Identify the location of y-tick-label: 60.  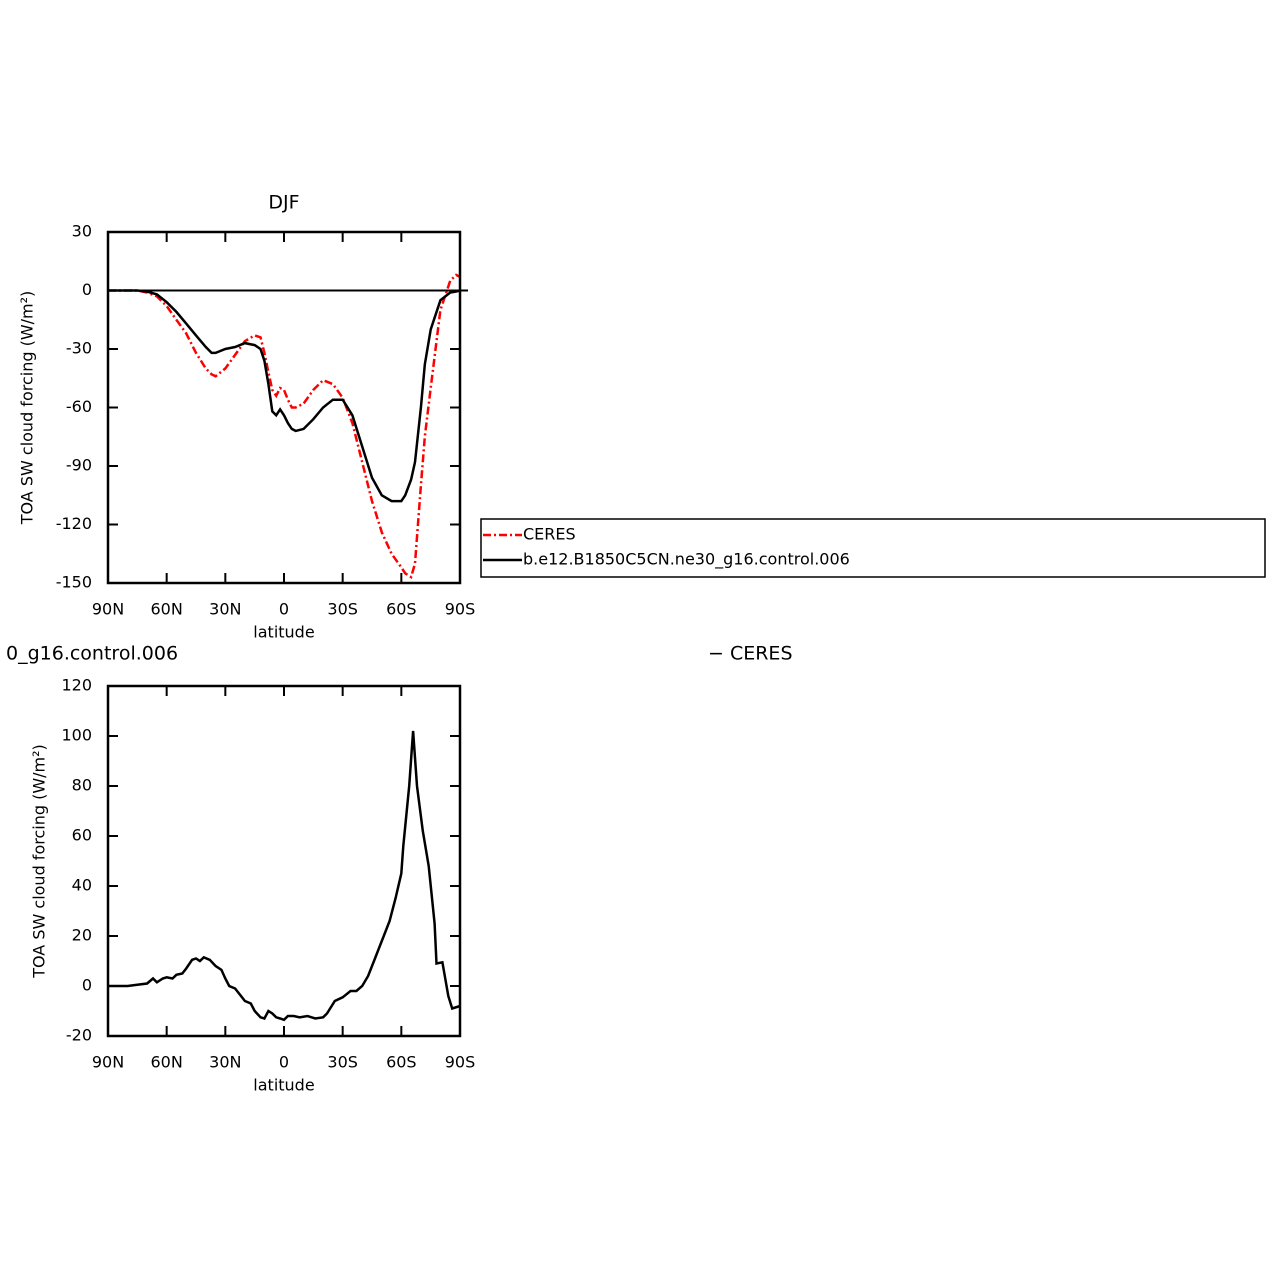
(82, 835).